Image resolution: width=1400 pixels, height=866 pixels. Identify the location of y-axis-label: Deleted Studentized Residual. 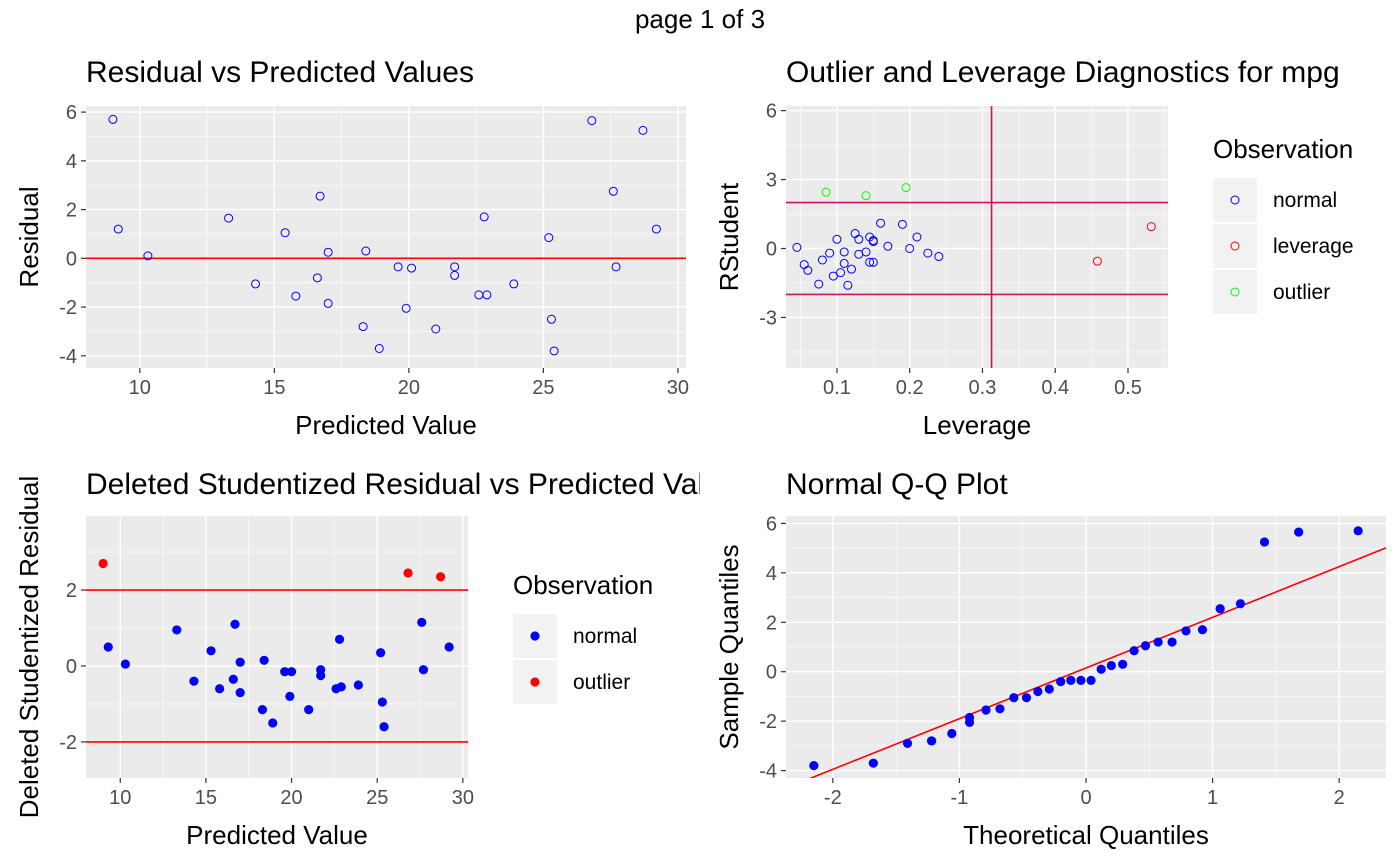
(29, 647).